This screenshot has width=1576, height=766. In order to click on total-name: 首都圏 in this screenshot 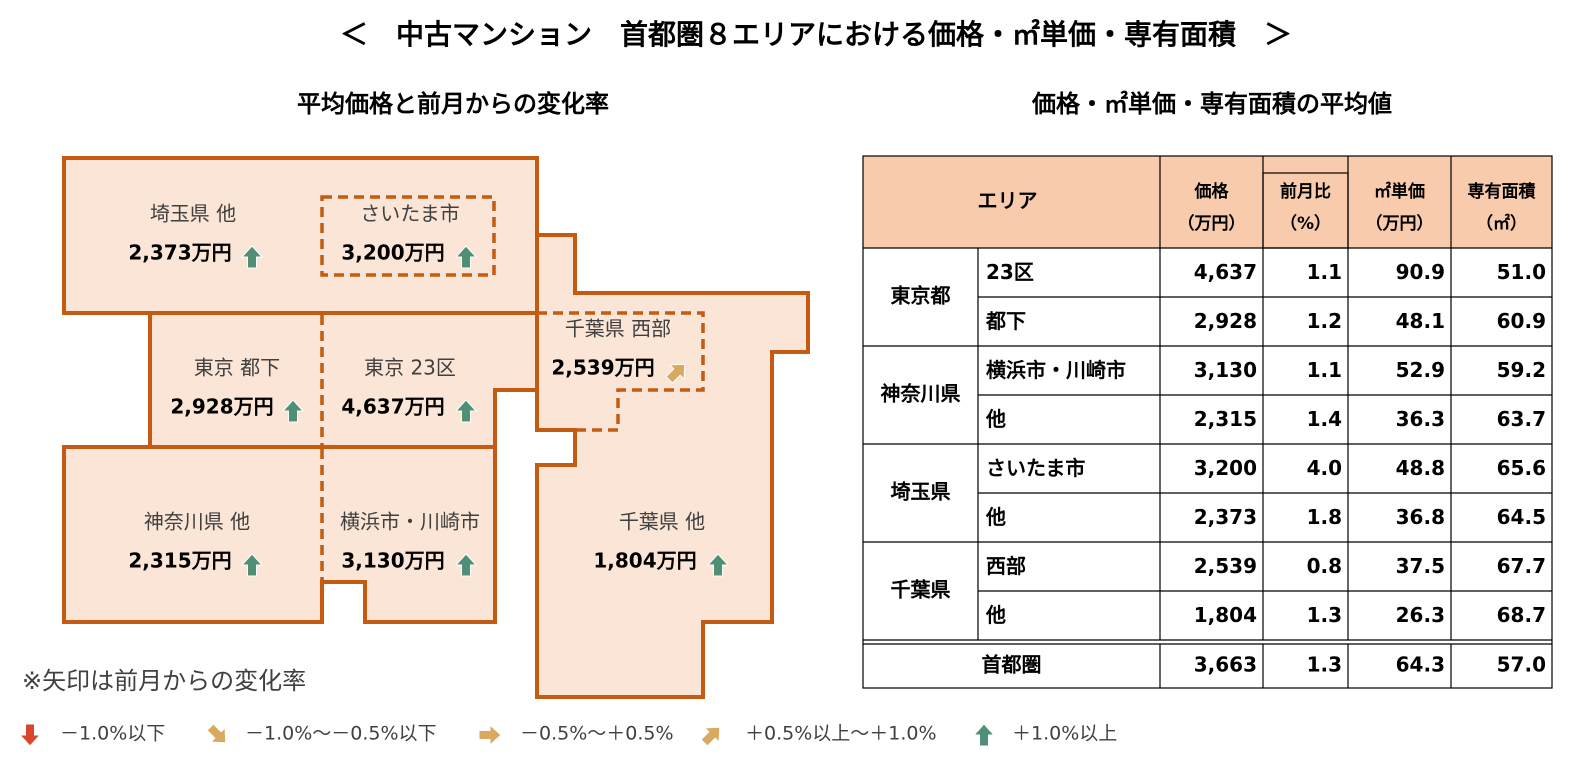, I will do `click(1012, 665)`.